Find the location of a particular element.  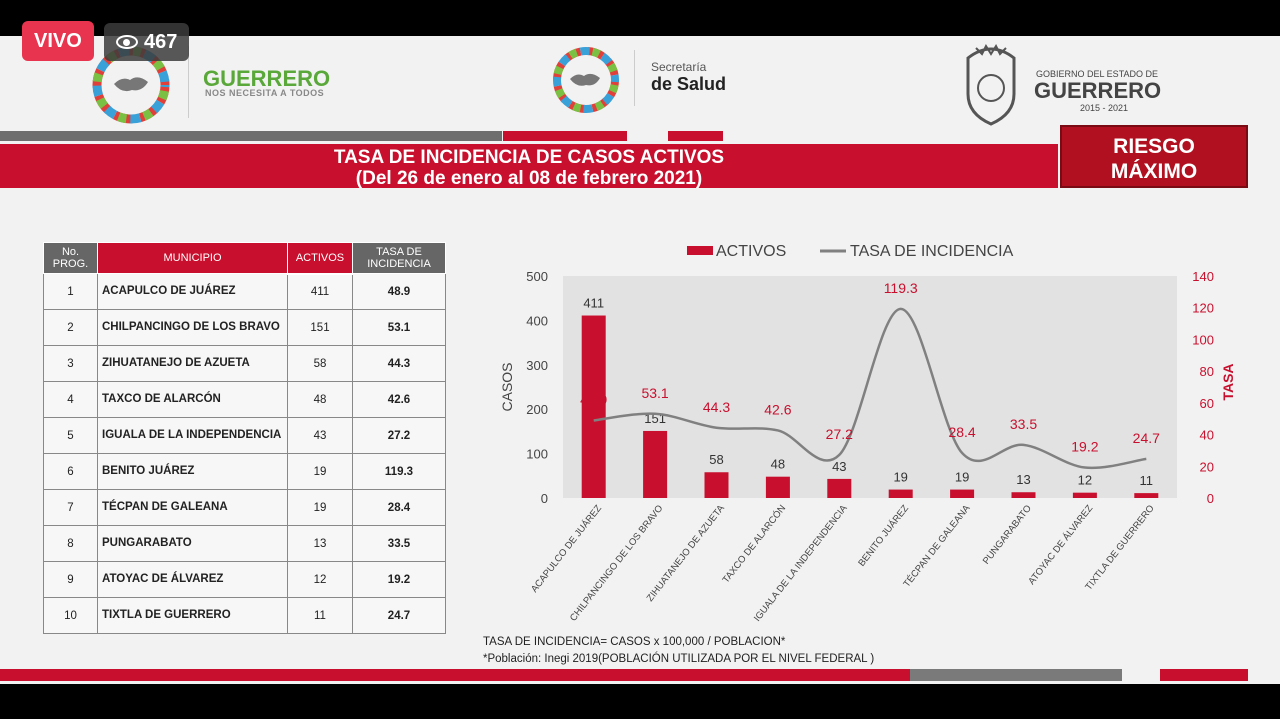

line-value-label: 53.1 is located at coordinates (654, 393).